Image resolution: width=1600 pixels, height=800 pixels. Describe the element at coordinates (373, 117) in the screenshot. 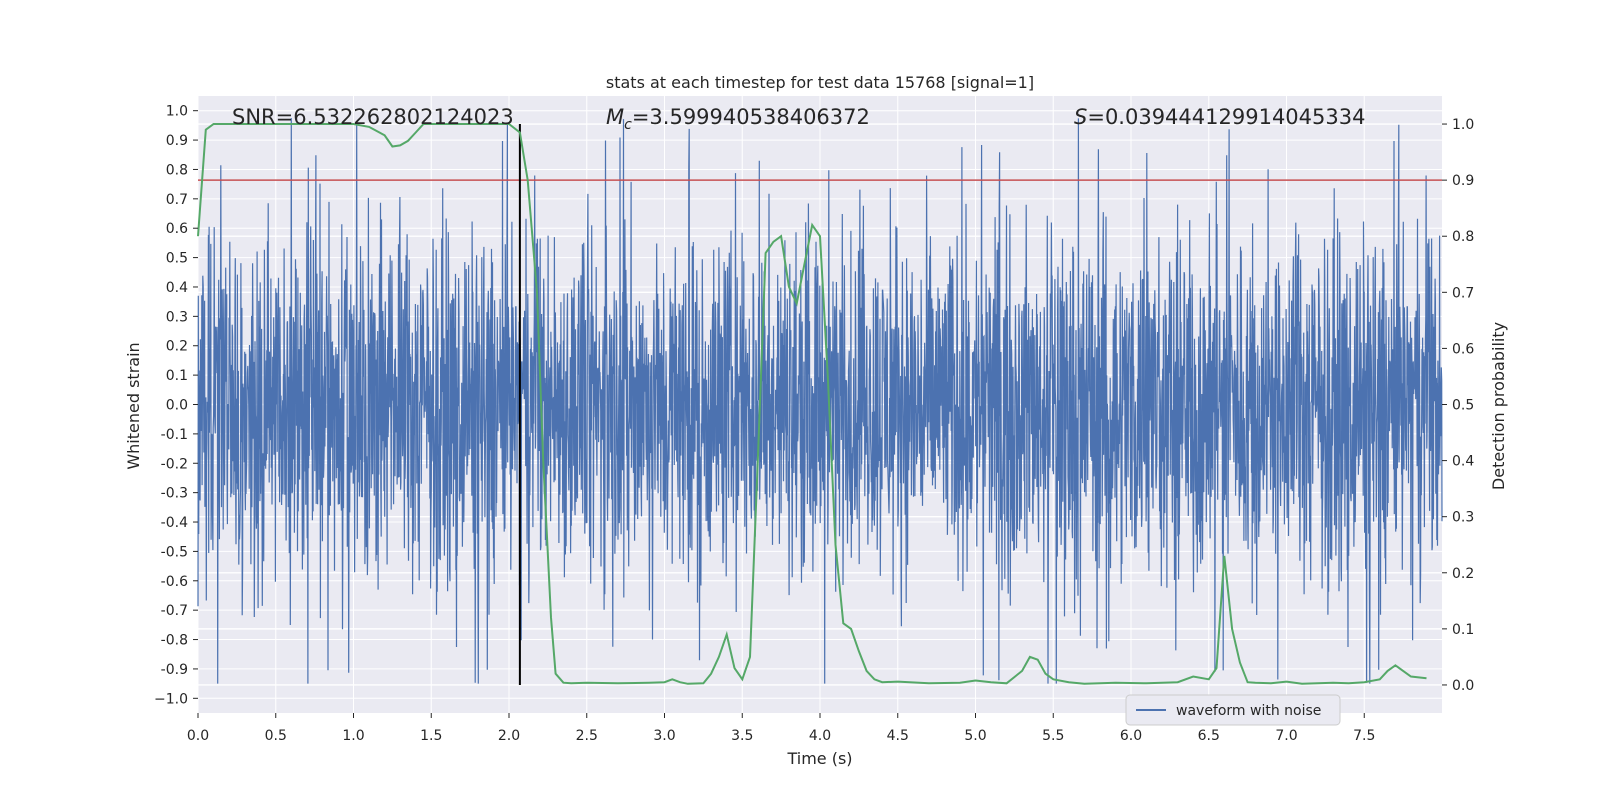

I see `snr-annotation: SNR=6.532262802124023` at that location.